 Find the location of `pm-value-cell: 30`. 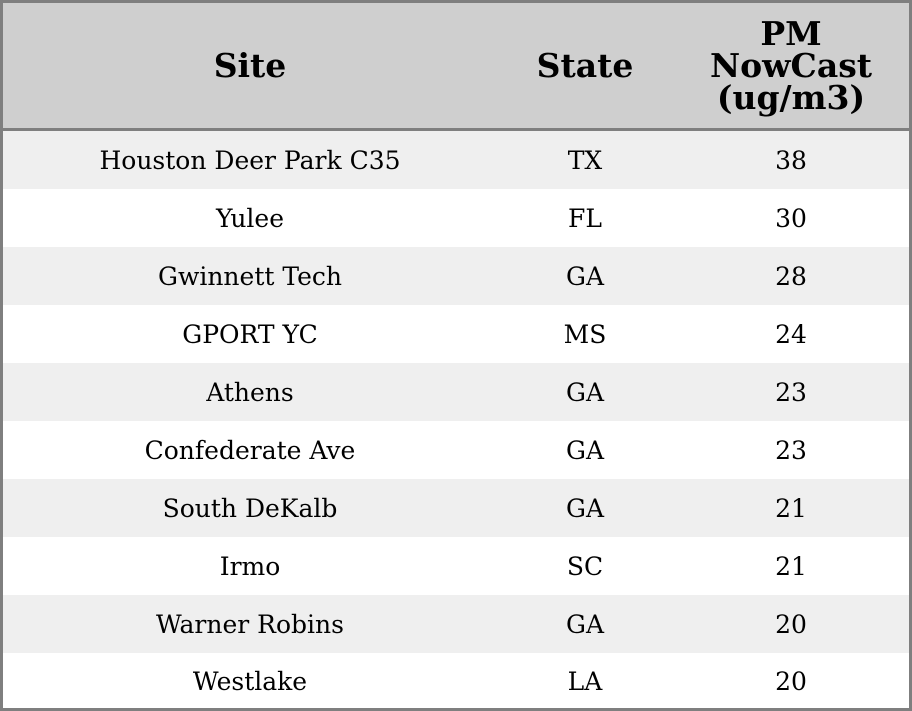

pm-value-cell: 30 is located at coordinates (791, 218).